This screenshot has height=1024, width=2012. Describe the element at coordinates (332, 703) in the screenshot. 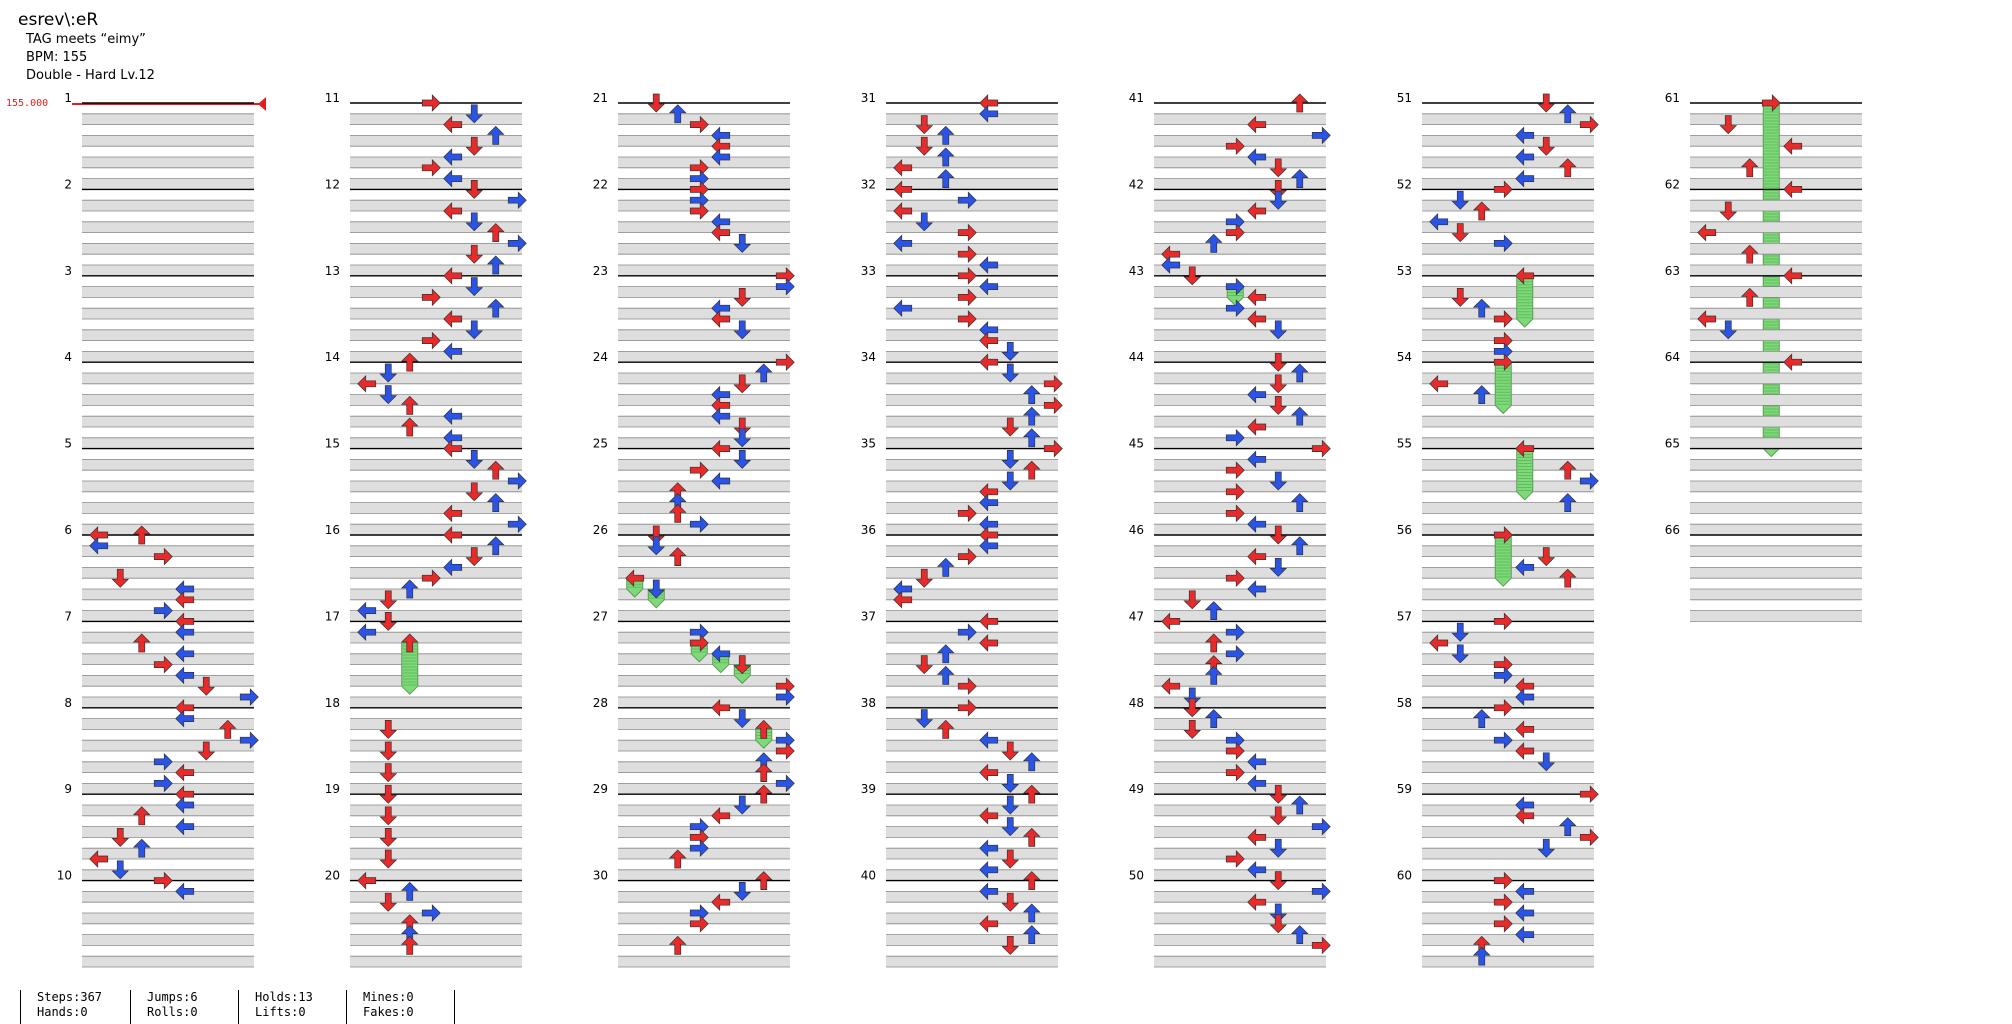

I see `measure-number: 18` at that location.